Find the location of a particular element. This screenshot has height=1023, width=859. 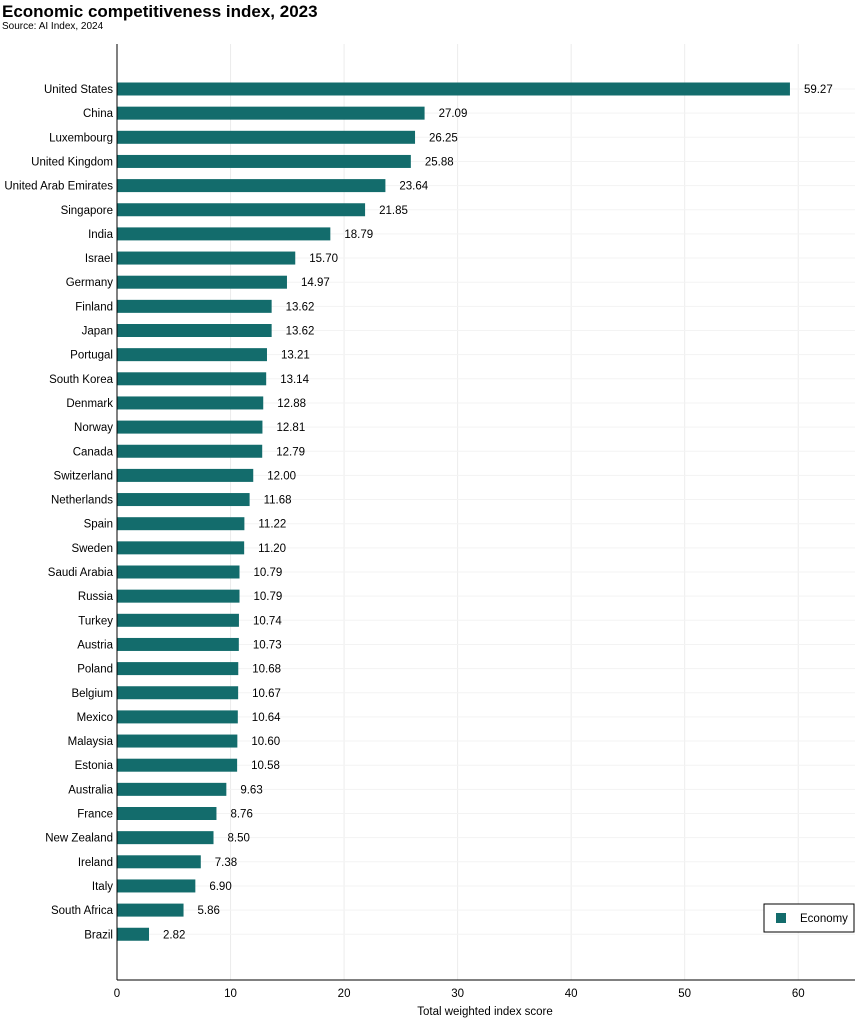

data-label: 10.73 is located at coordinates (267, 645).